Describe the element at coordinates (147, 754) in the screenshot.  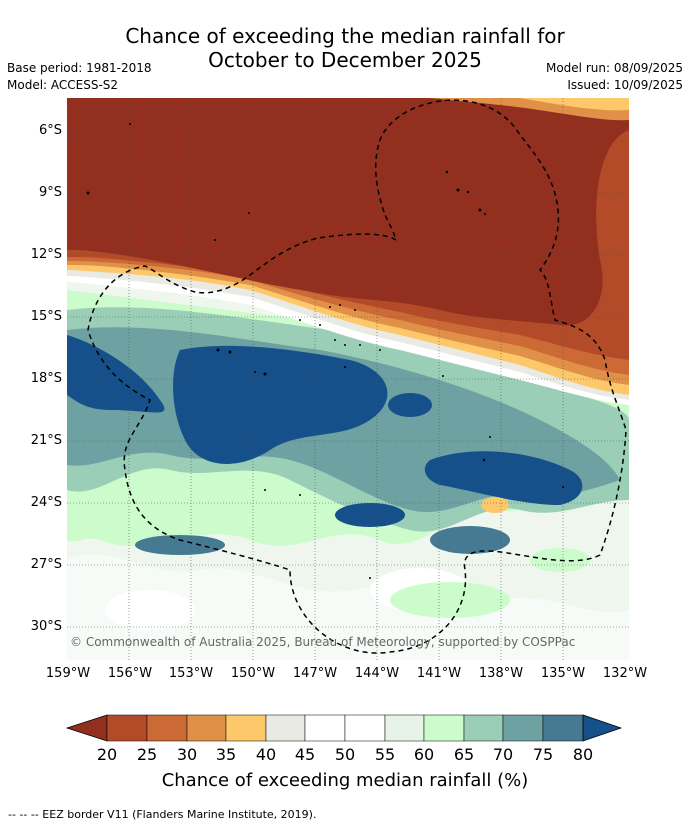
I see `colorbar-tick: 25` at that location.